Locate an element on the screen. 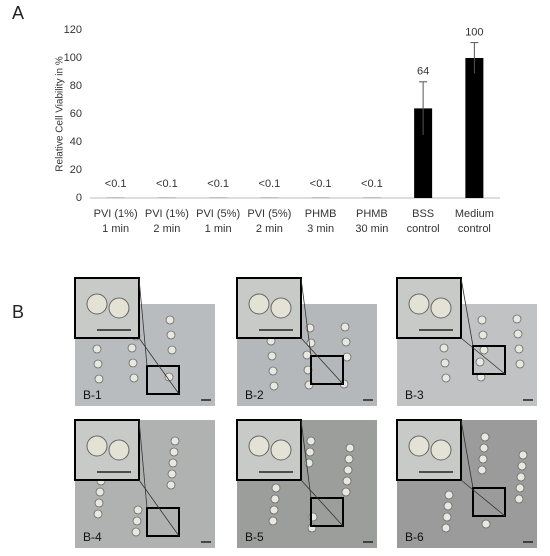  micrograph: B-1 is located at coordinates (144, 341).